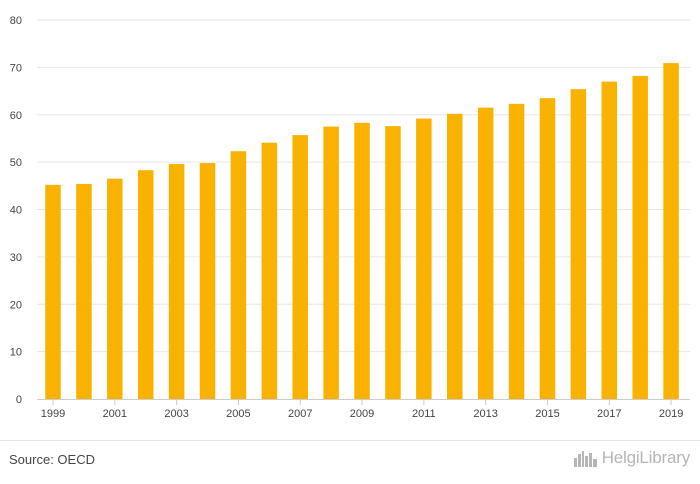 This screenshot has height=484, width=700. Describe the element at coordinates (609, 414) in the screenshot. I see `x-tick-label: 2017` at that location.